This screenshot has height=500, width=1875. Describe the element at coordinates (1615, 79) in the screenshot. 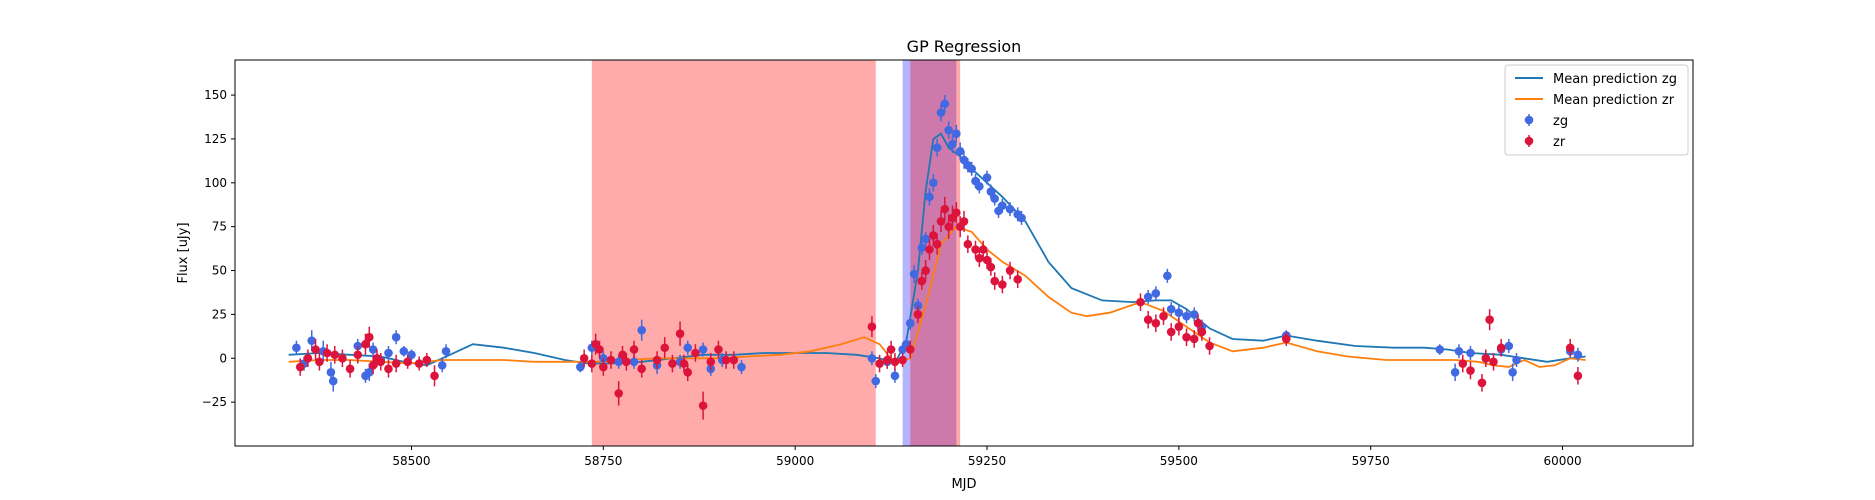

I see `legend-label: Mean prediction zg` at that location.